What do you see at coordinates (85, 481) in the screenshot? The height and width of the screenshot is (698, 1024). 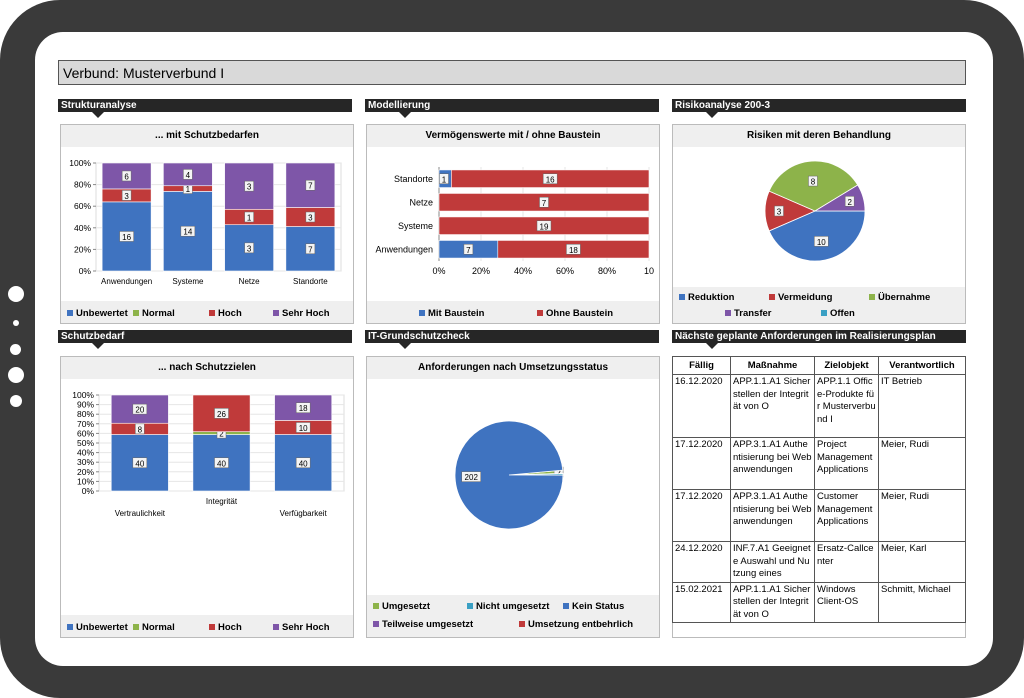 I see `y-tick-label: 10%` at bounding box center [85, 481].